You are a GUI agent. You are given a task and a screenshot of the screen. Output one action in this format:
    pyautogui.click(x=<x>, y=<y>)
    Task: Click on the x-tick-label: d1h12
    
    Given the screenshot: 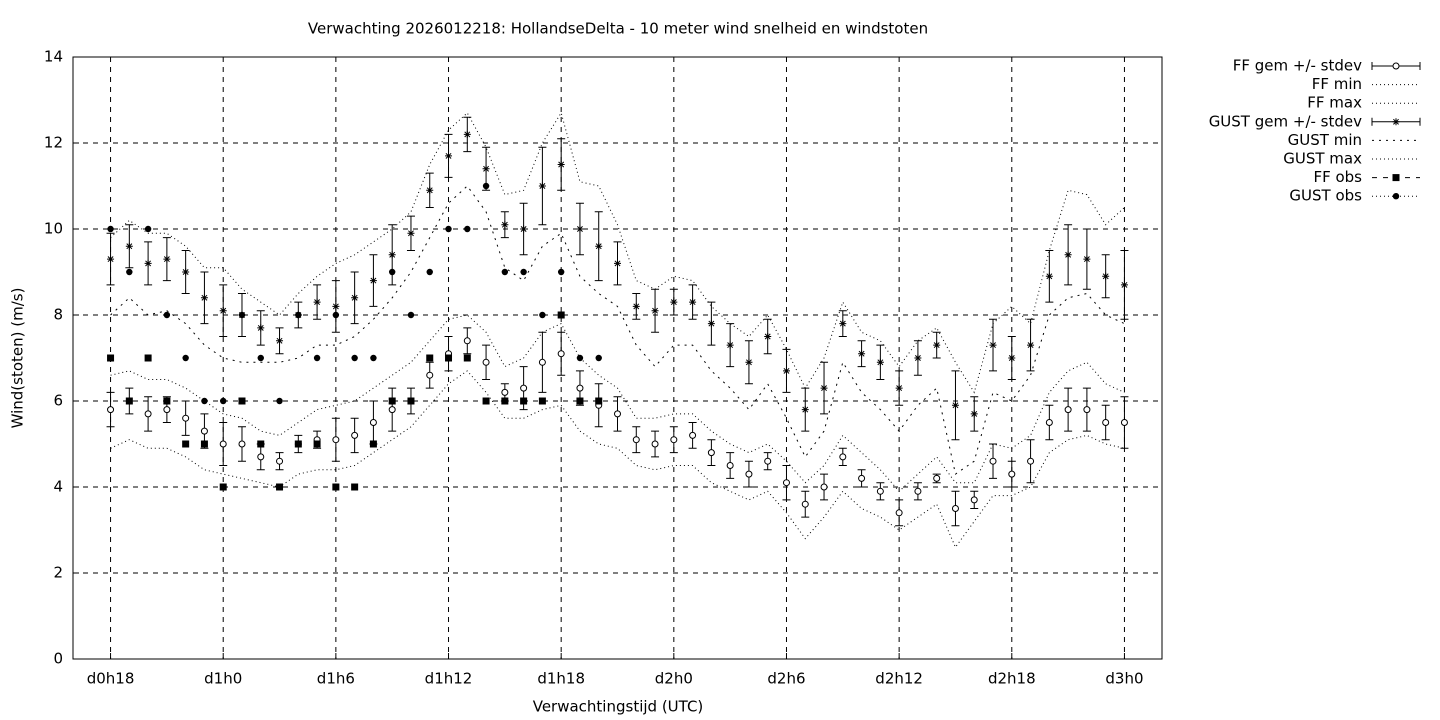 What is the action you would take?
    pyautogui.click(x=449, y=679)
    